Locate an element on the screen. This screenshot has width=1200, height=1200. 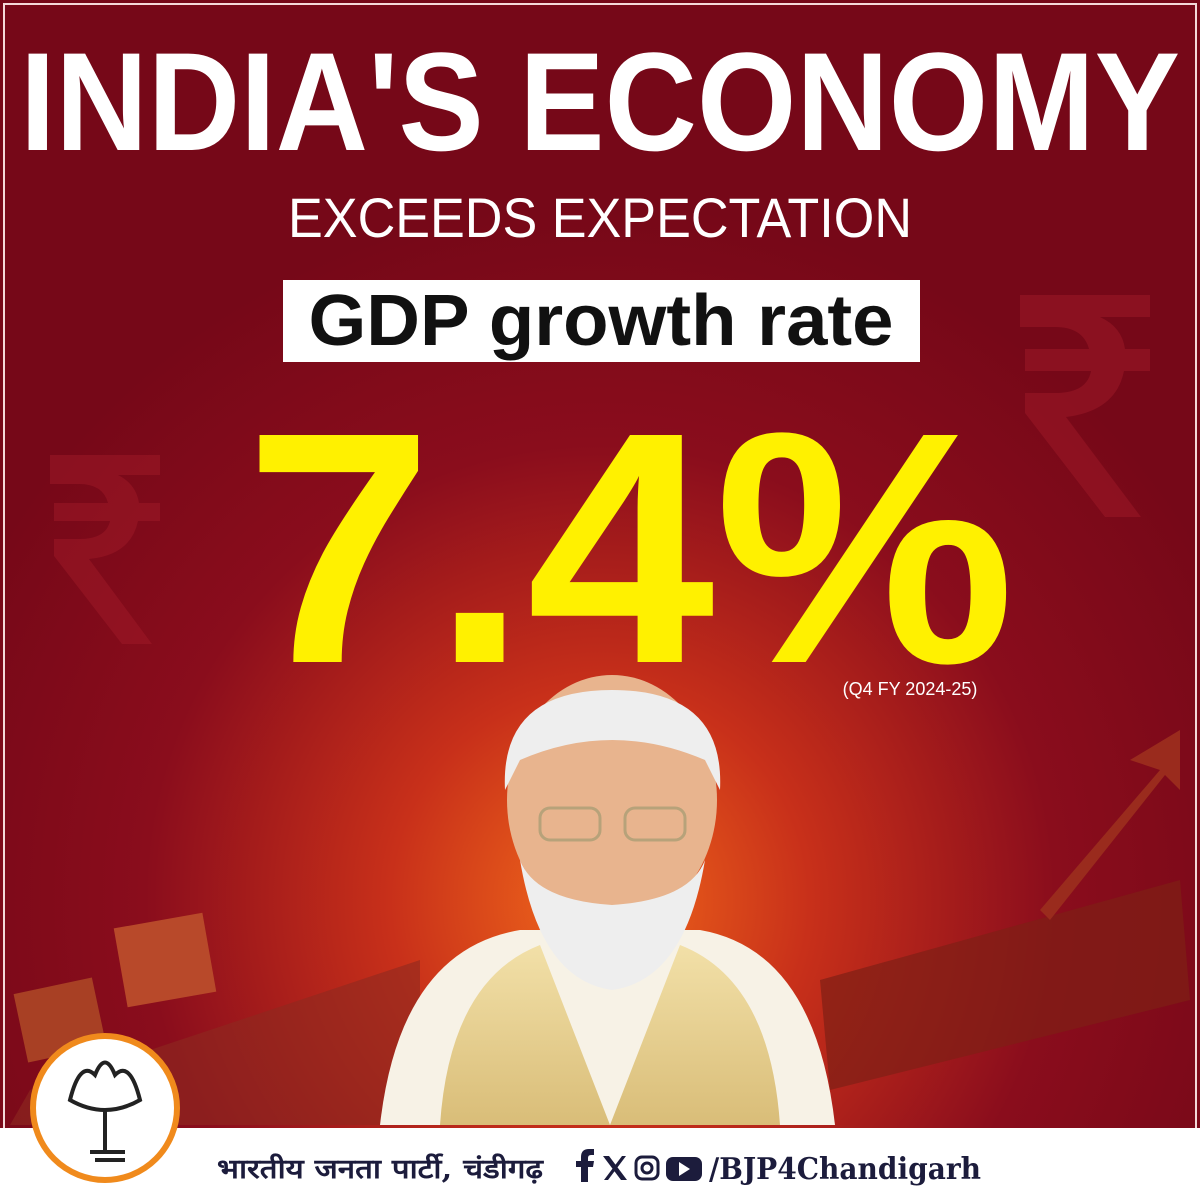
title: INDIA'S ECONOMY is located at coordinates (600, 101).